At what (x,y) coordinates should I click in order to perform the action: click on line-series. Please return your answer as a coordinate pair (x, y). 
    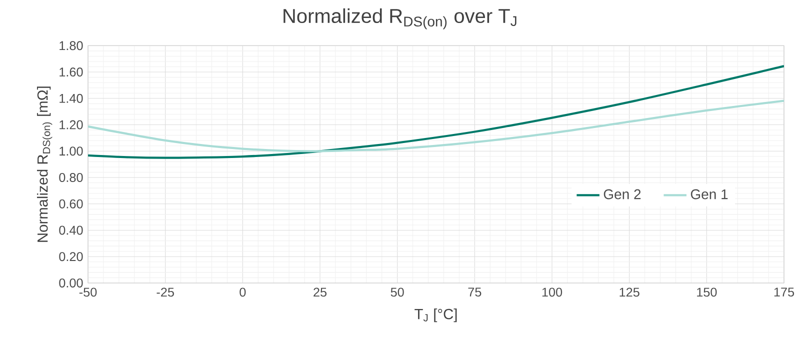
    Looking at the image, I should click on (436, 126).